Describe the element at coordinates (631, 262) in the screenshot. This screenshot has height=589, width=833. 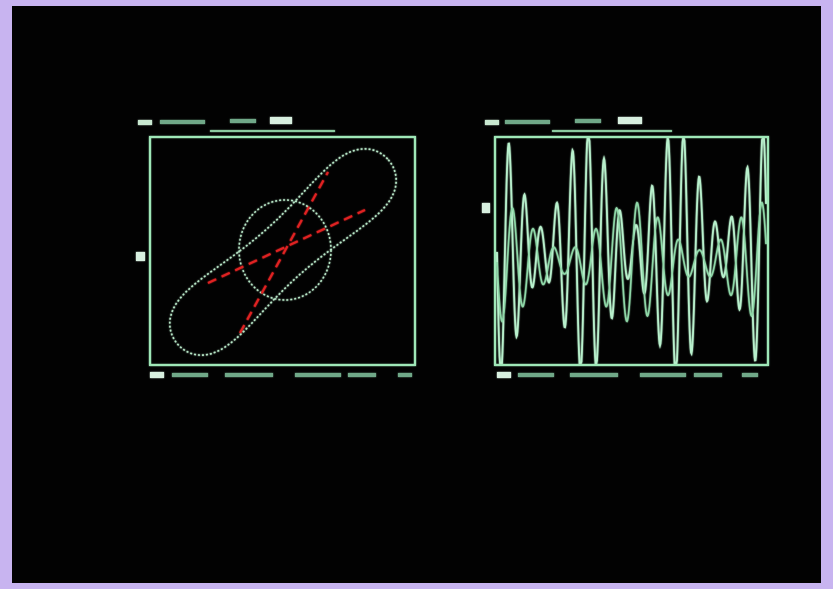
I see `trace` at that location.